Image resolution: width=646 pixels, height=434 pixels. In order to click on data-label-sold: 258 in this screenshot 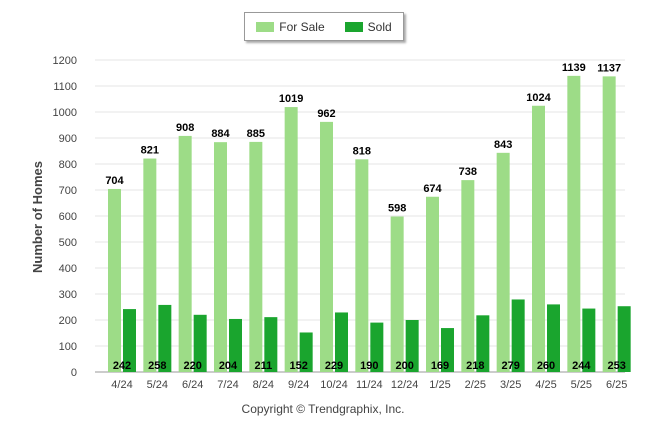, I will do `click(157, 366)`.